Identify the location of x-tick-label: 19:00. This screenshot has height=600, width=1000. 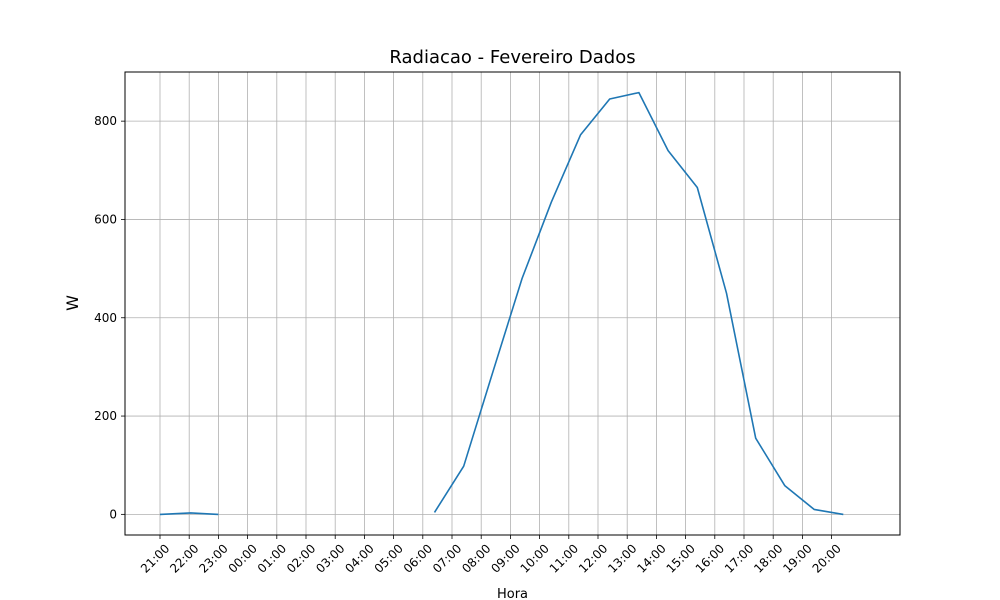
(797, 558).